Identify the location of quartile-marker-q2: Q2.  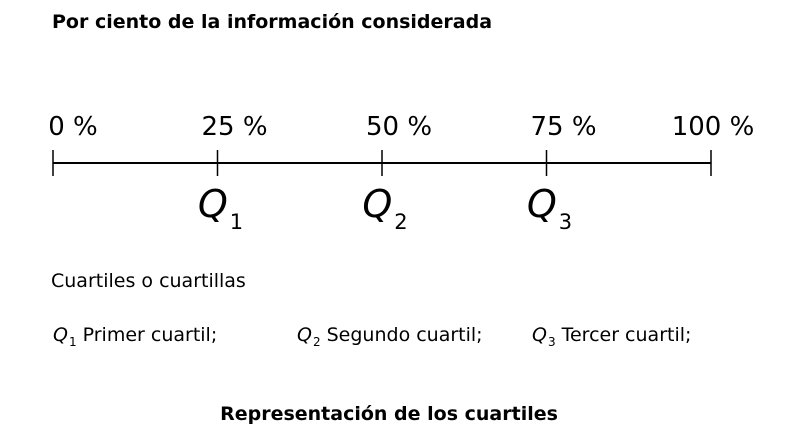
(385, 208).